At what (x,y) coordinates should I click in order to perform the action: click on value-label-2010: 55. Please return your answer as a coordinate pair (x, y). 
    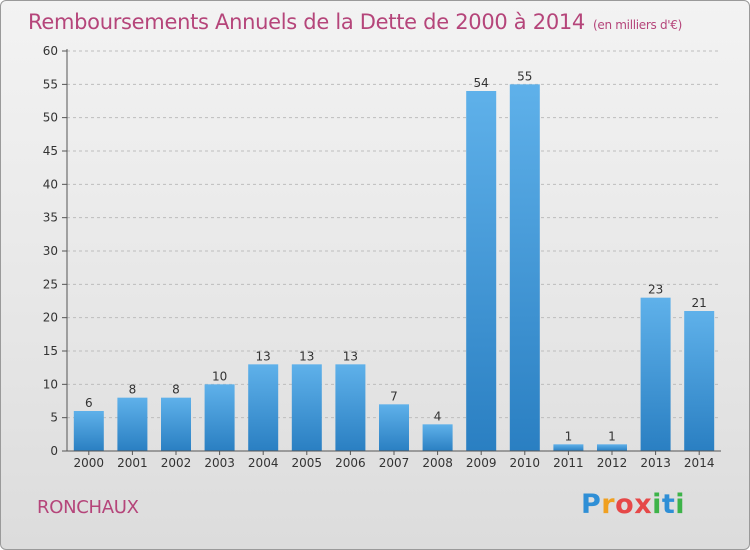
    Looking at the image, I should click on (524, 76).